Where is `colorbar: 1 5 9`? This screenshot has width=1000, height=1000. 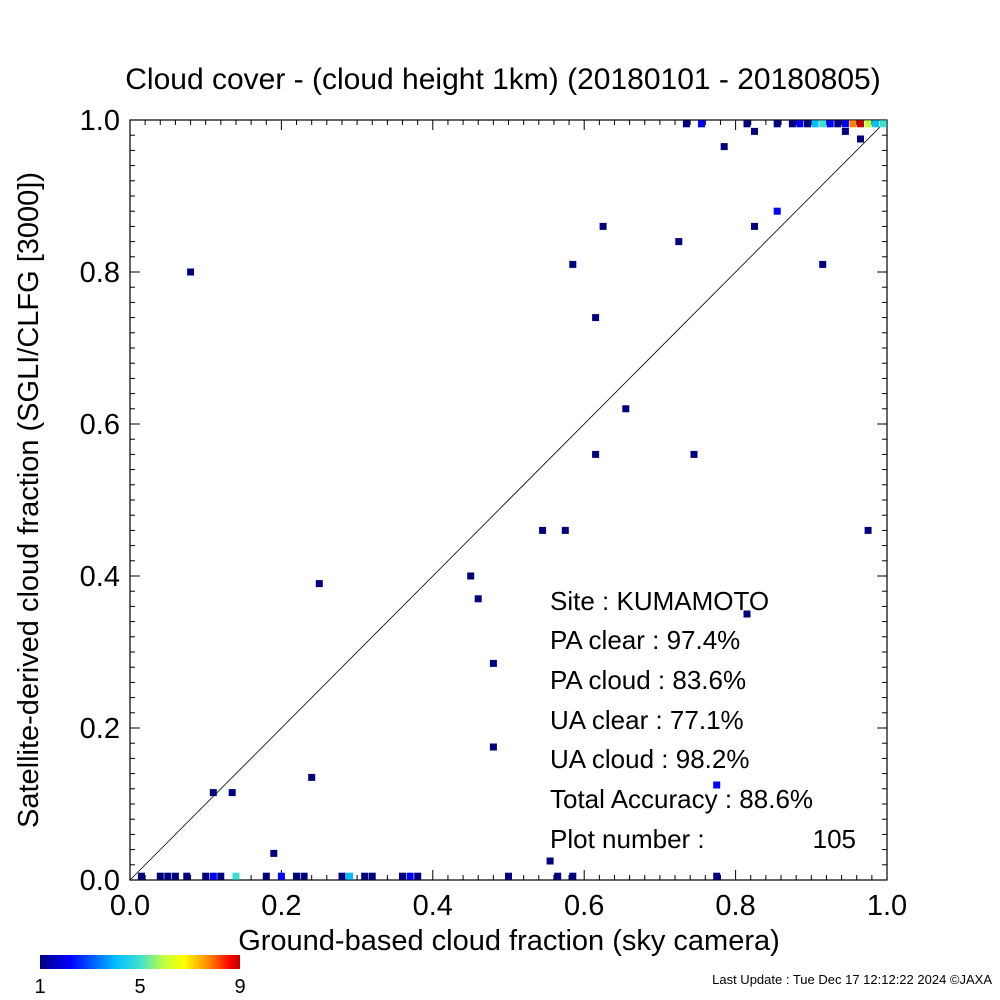
colorbar: 1 5 9 is located at coordinates (140, 976).